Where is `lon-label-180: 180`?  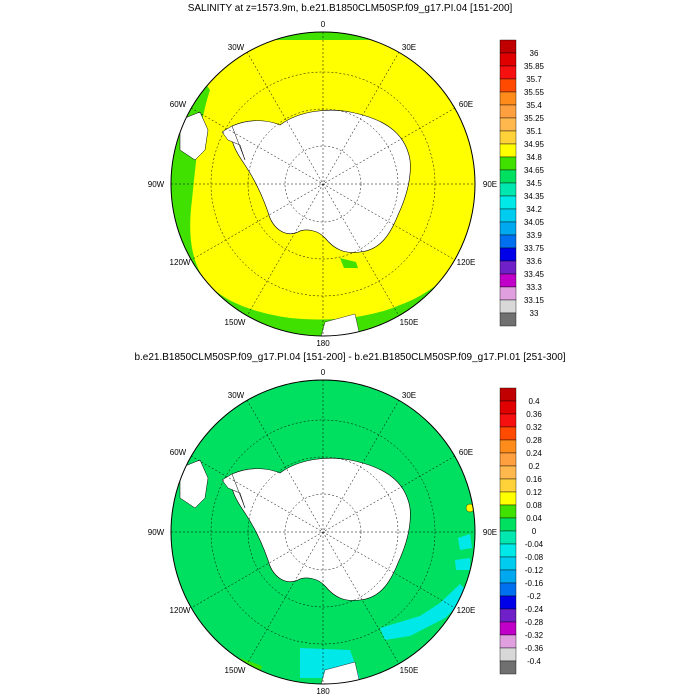 lon-label-180: 180 is located at coordinates (323, 343).